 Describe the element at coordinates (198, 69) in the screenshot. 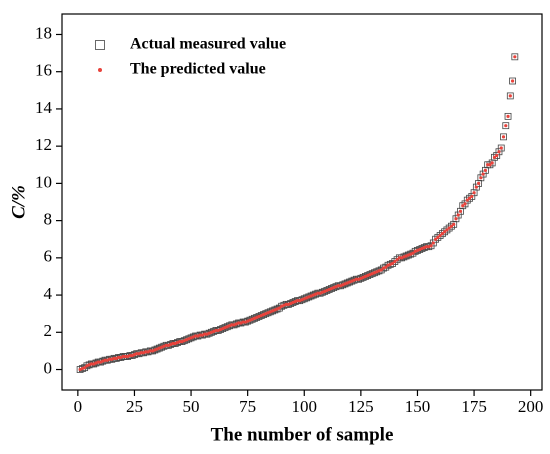

I see `legend-text: The predicted value` at that location.